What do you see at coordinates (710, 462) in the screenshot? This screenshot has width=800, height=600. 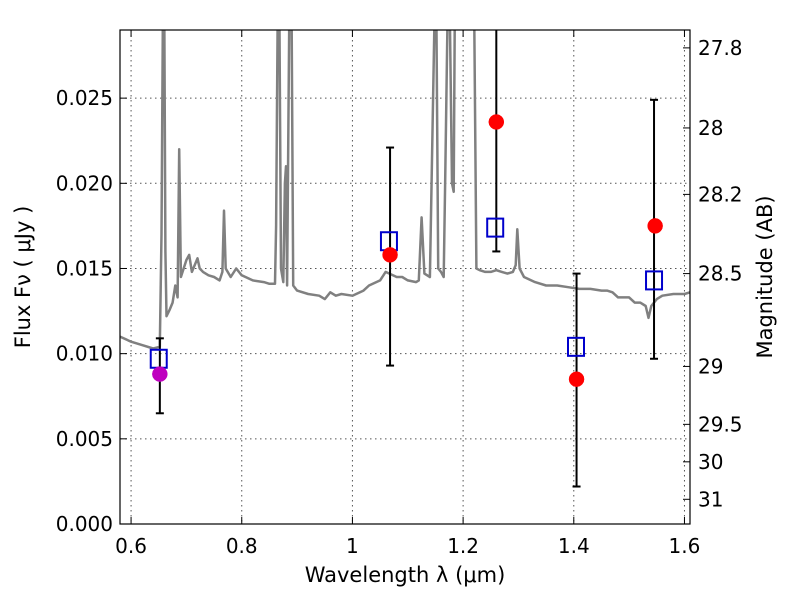 I see `y2-tick-label: 30` at bounding box center [710, 462].